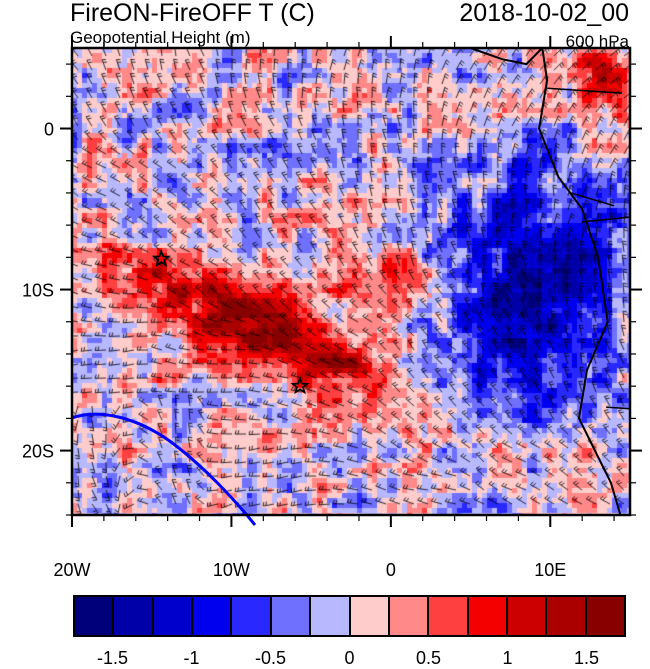 Image resolution: width=650 pixels, height=669 pixels. What do you see at coordinates (507, 658) in the screenshot?
I see `colorbar-label: 1` at bounding box center [507, 658].